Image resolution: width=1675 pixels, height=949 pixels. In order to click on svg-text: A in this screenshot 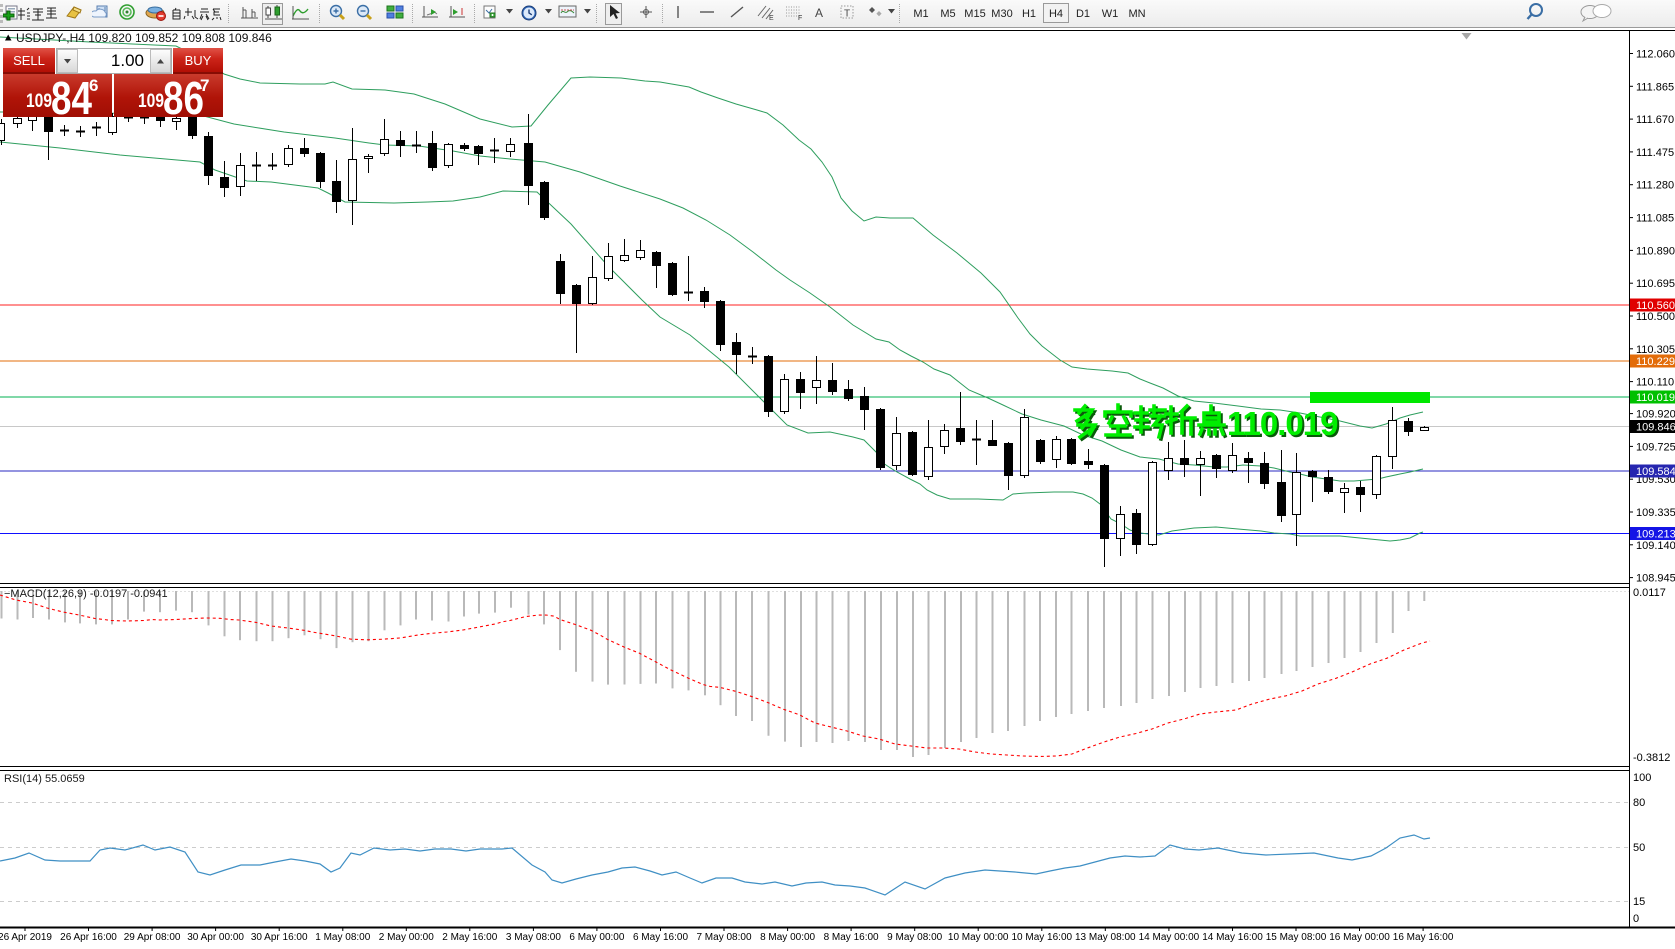, I will do `click(819, 13)`.